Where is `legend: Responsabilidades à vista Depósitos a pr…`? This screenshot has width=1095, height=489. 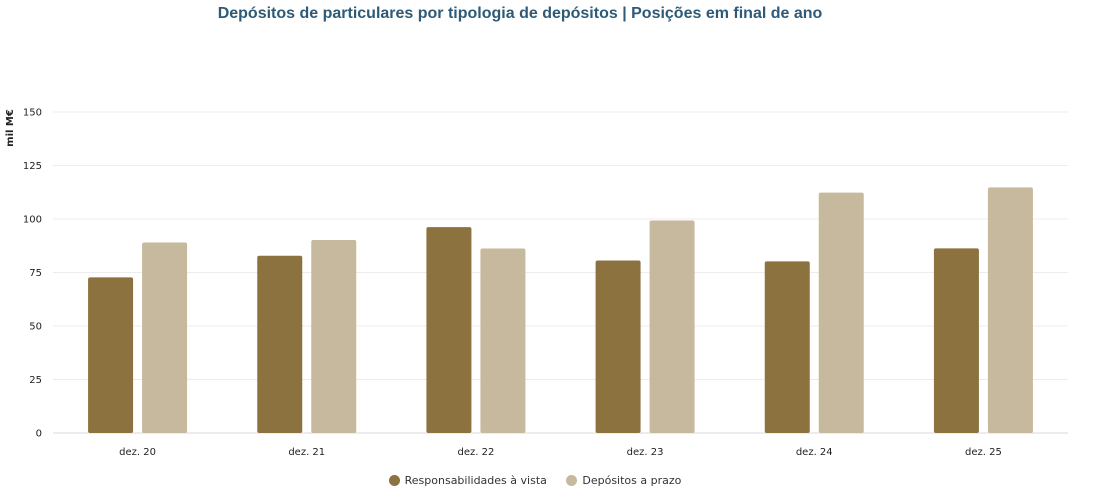 legend: Responsabilidades à vista Depósitos a pr… is located at coordinates (535, 481).